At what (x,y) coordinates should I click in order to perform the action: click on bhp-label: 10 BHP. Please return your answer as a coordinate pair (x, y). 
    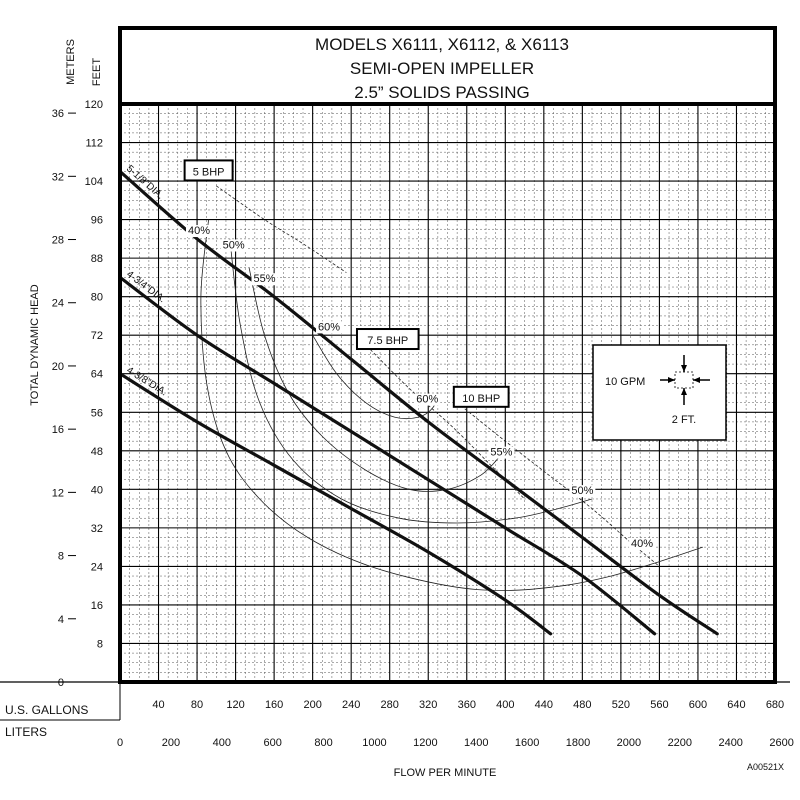
    Looking at the image, I should click on (481, 399).